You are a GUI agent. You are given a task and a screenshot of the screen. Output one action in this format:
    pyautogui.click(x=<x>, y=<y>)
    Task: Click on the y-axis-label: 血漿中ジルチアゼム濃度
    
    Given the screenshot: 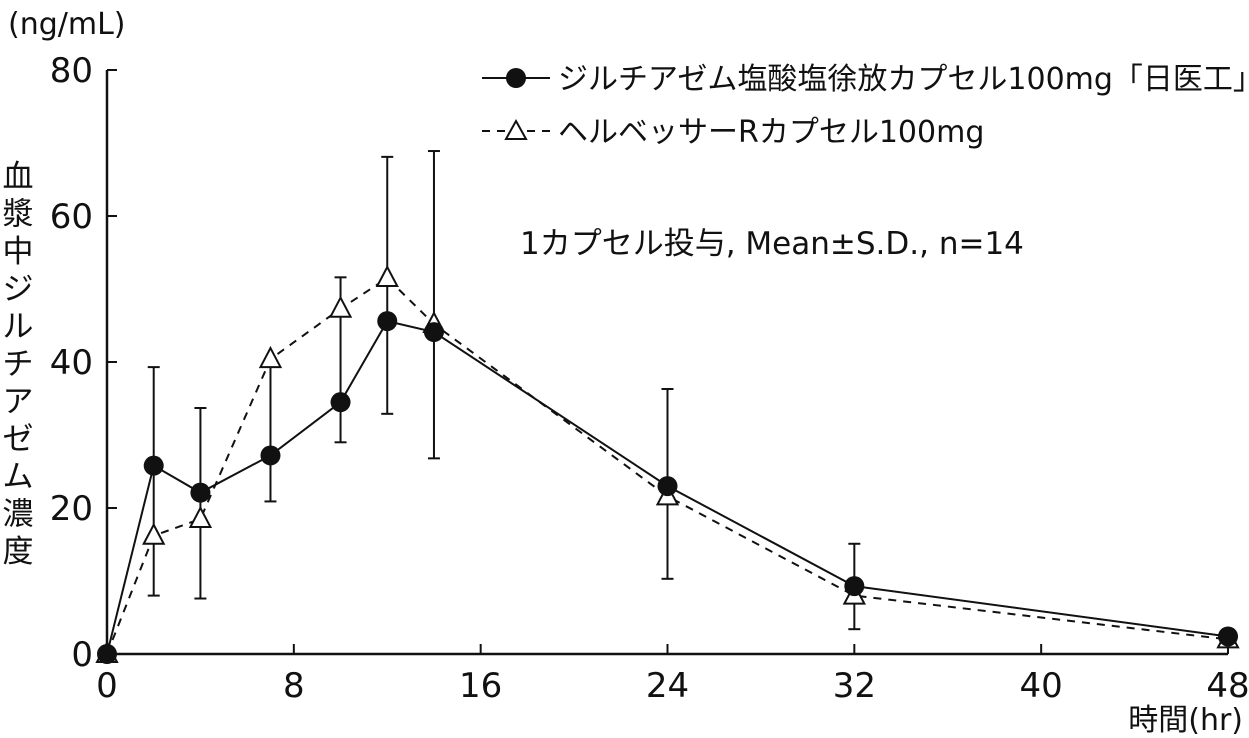 What is the action you would take?
    pyautogui.click(x=18, y=364)
    